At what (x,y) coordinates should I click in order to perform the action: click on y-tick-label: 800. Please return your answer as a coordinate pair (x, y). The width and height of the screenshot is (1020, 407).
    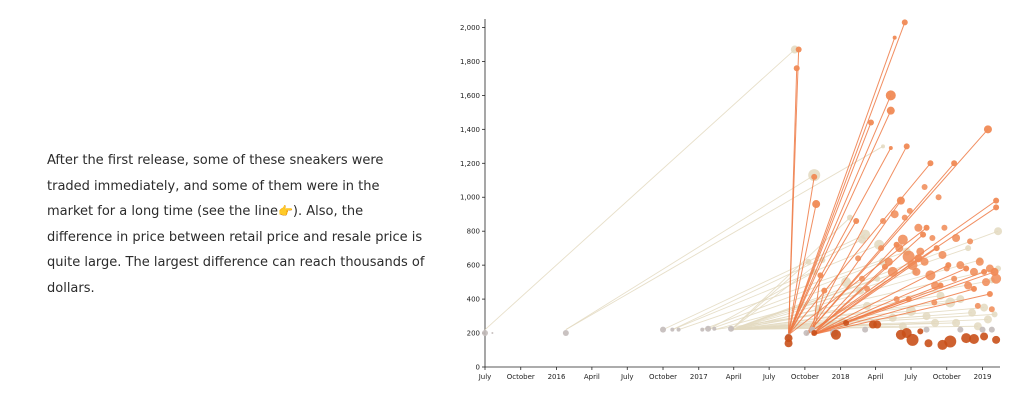
    Looking at the image, I should click on (473, 232).